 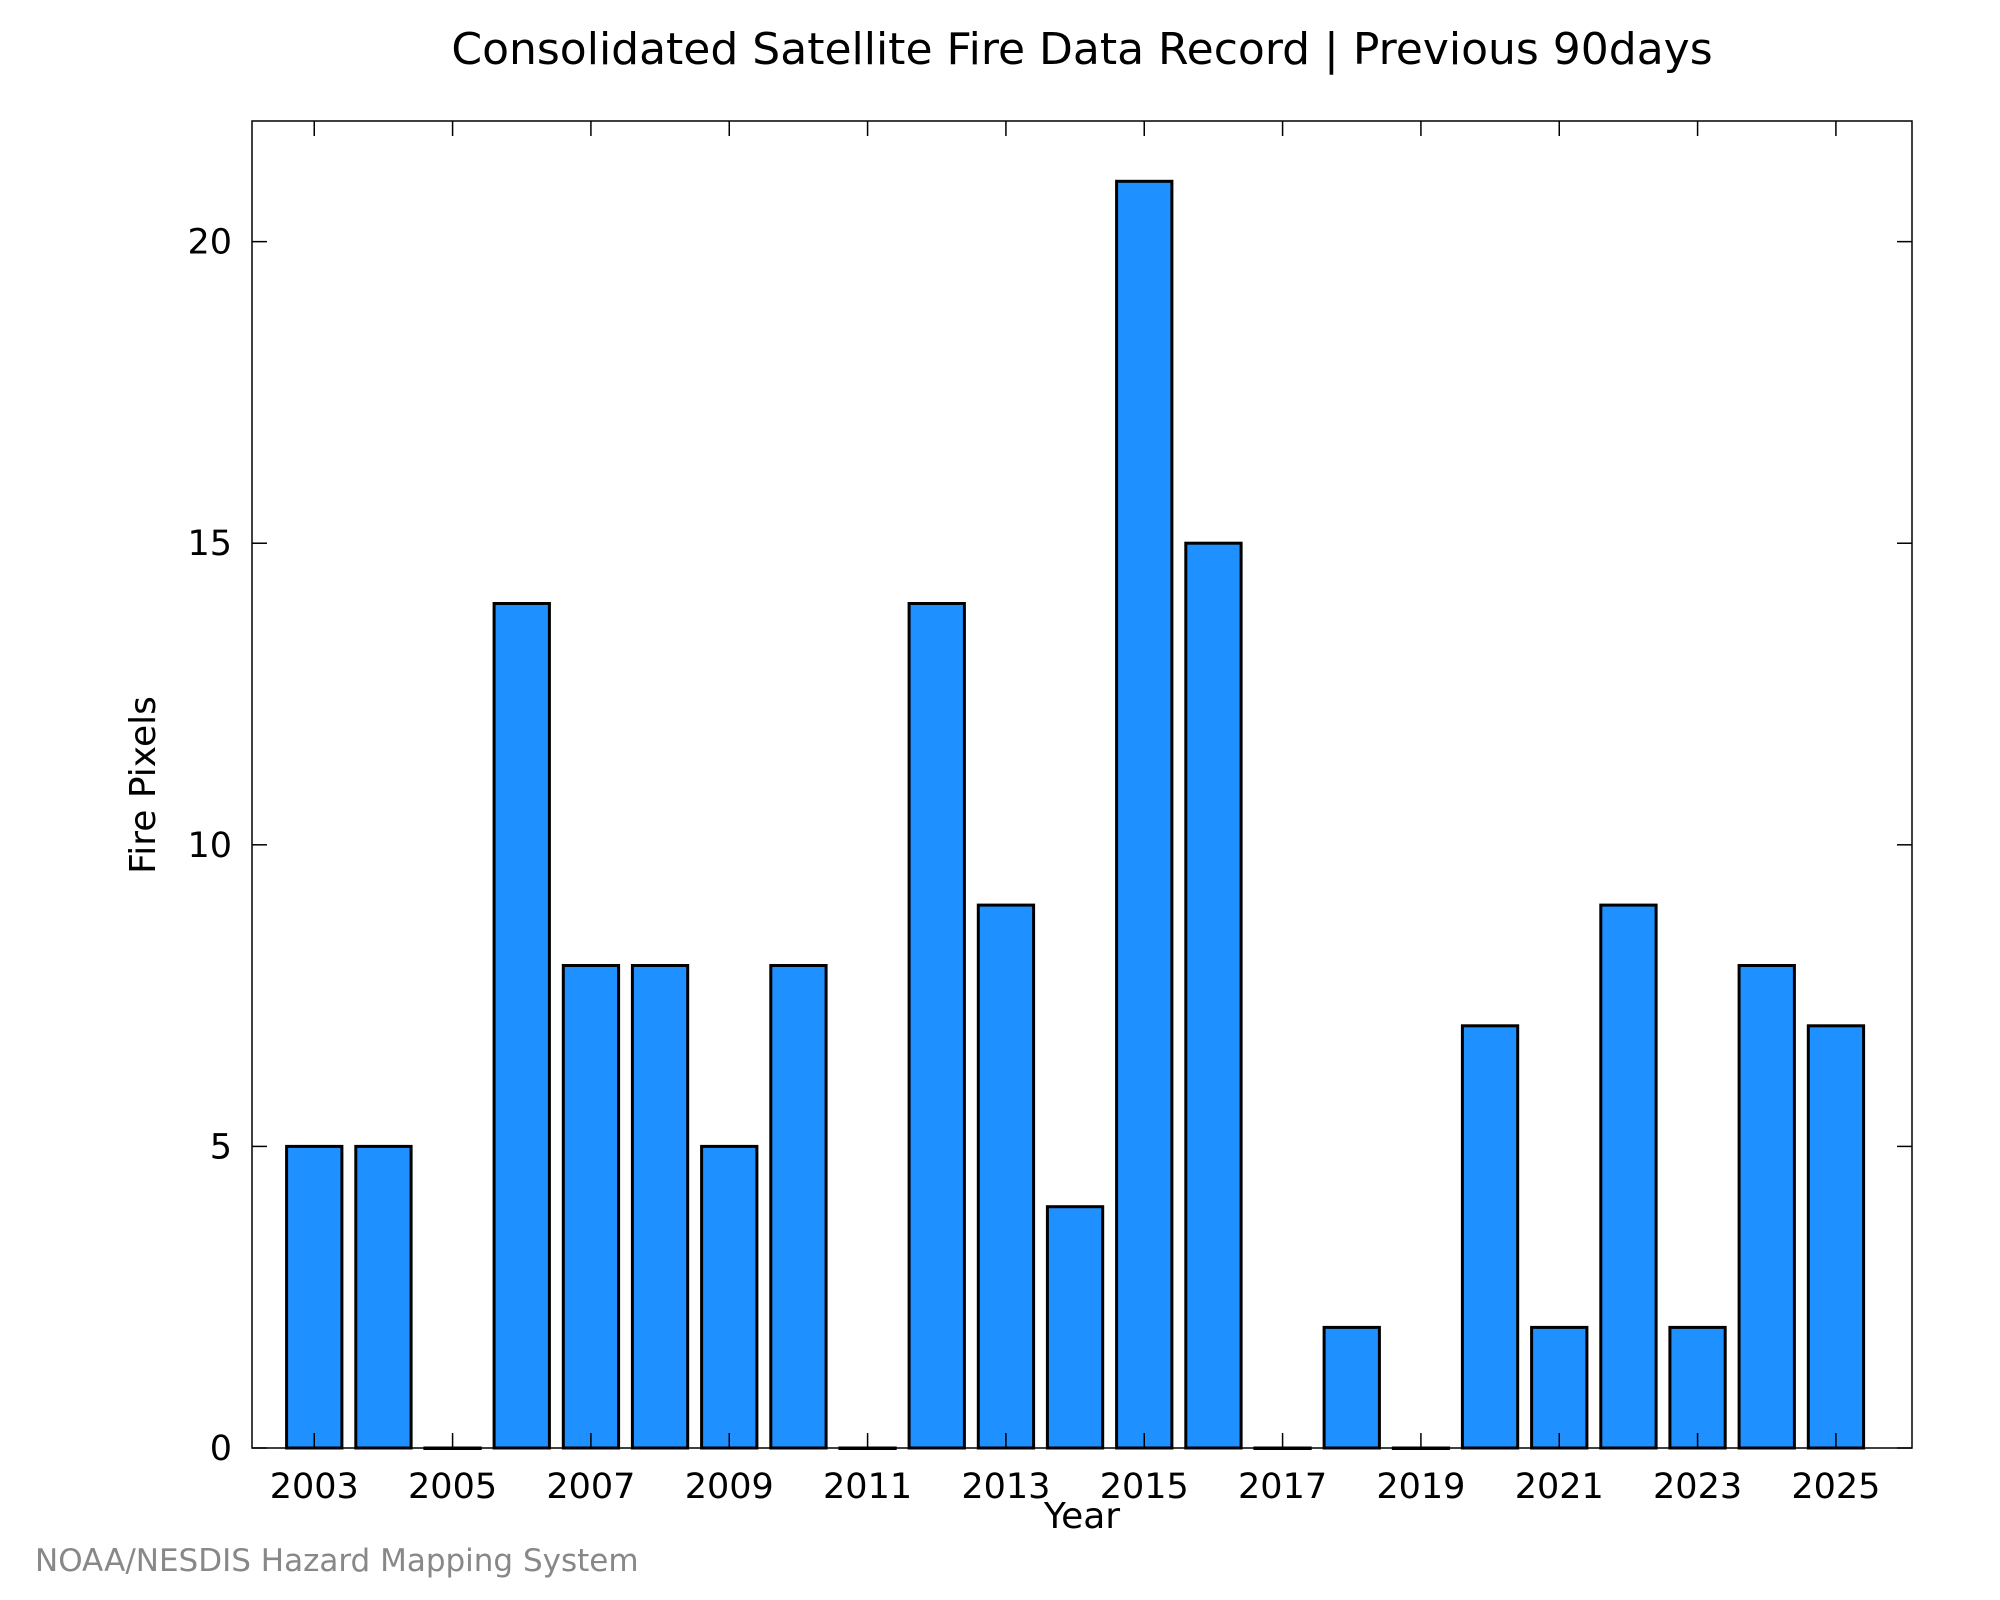 I want to click on bar-2010, so click(x=798, y=1207).